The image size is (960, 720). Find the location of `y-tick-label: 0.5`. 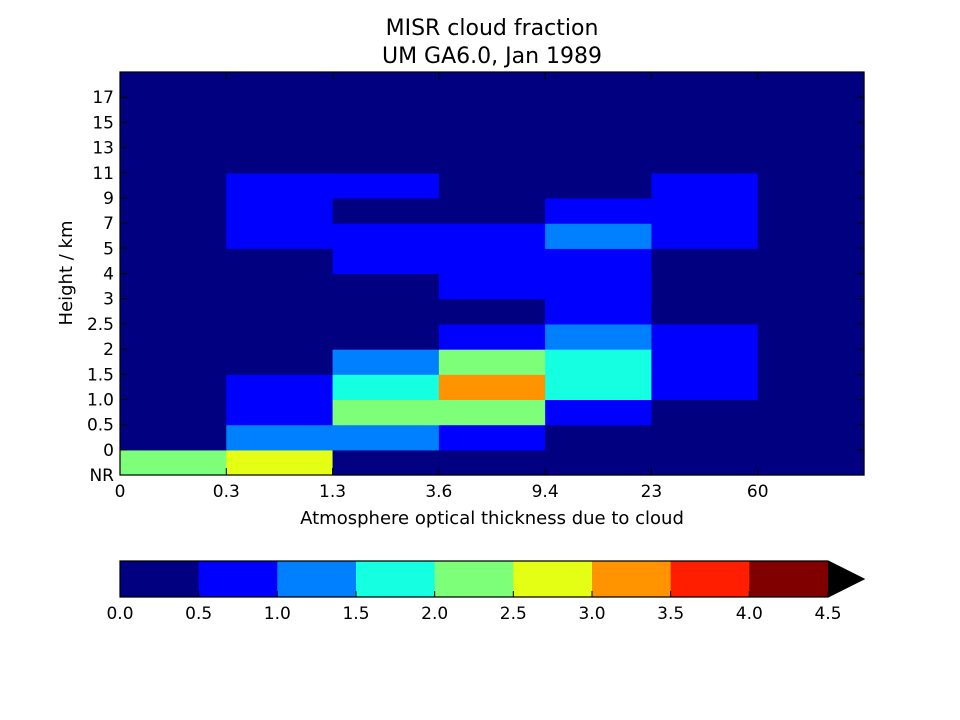

y-tick-label: 0.5 is located at coordinates (100, 426).